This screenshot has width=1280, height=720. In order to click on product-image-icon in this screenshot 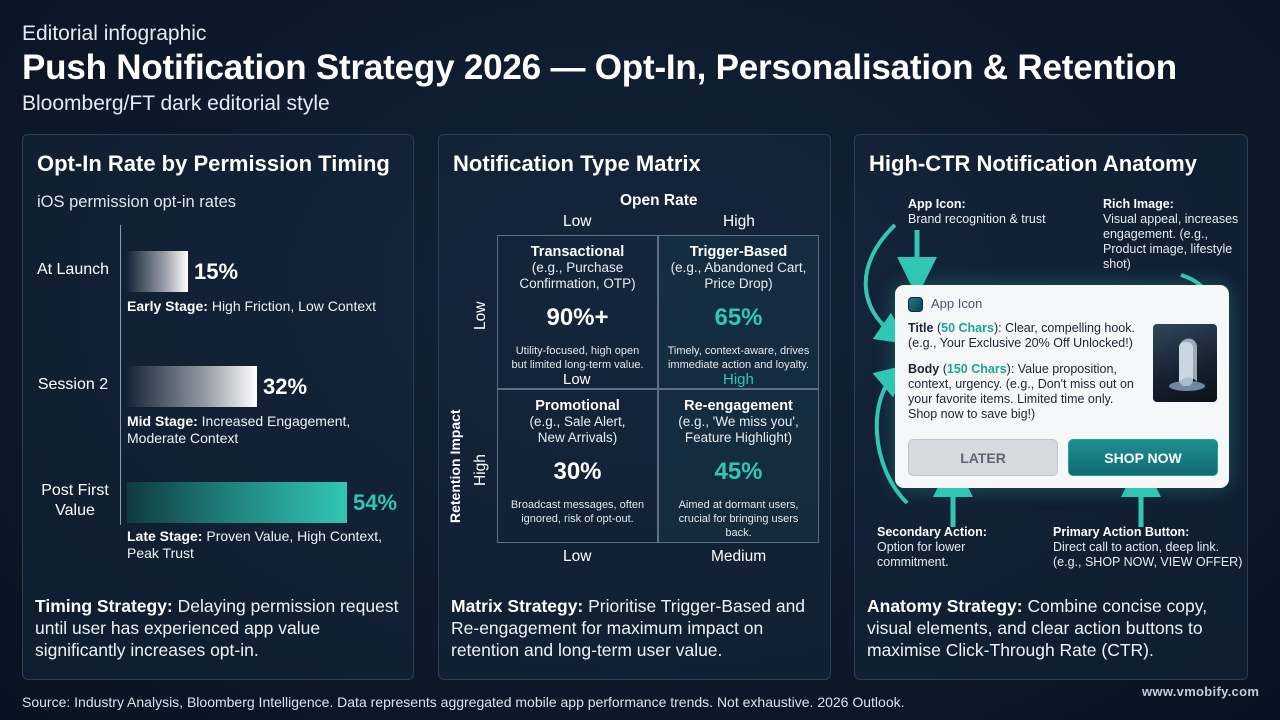, I will do `click(1187, 364)`.